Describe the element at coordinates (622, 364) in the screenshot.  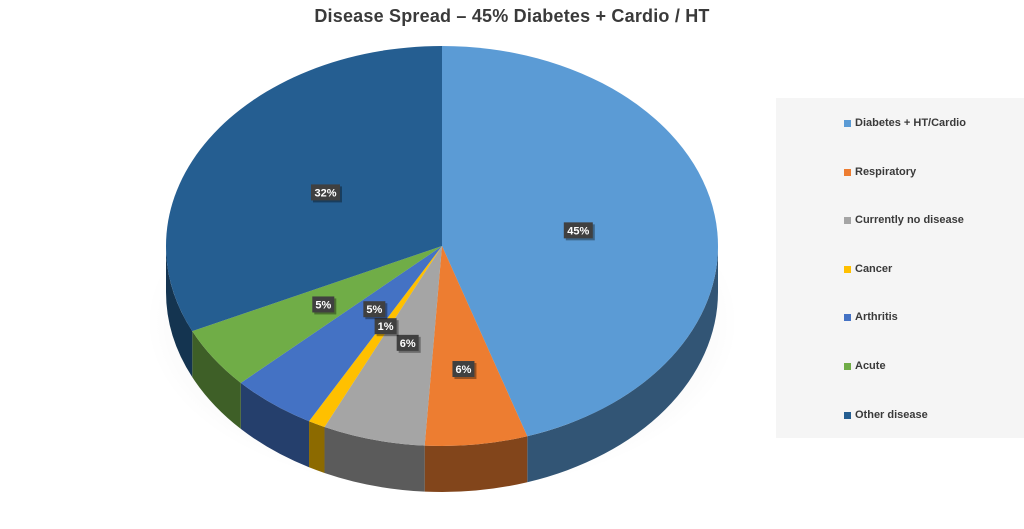
I see `pie-slice-side-diabetes-ht-cardio` at that location.